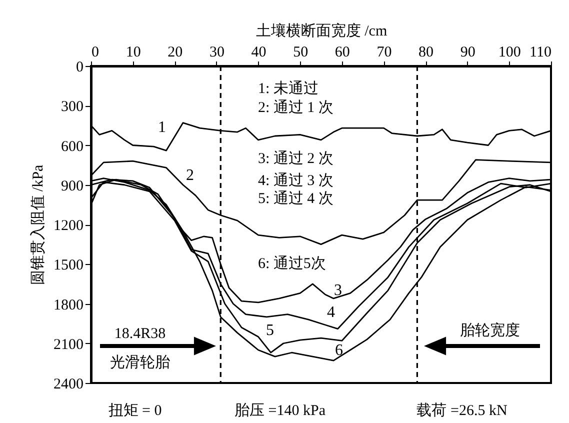  What do you see at coordinates (292, 263) in the screenshot?
I see `annotation: 6: 通过5次` at bounding box center [292, 263].